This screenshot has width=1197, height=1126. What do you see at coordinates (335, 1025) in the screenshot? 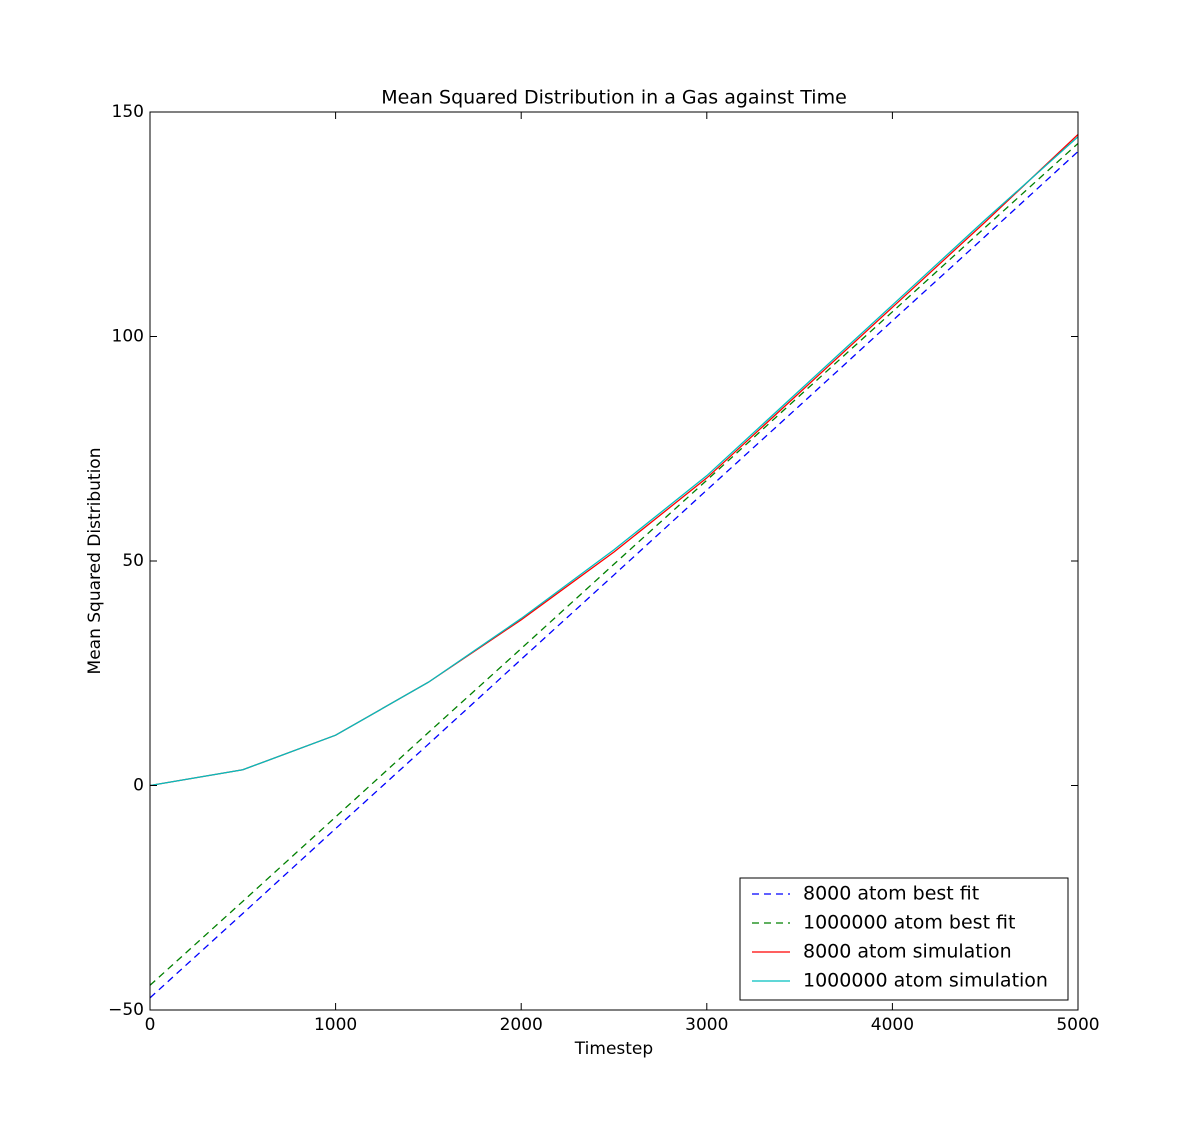
I see `x-tick-label: 1000` at bounding box center [335, 1025].